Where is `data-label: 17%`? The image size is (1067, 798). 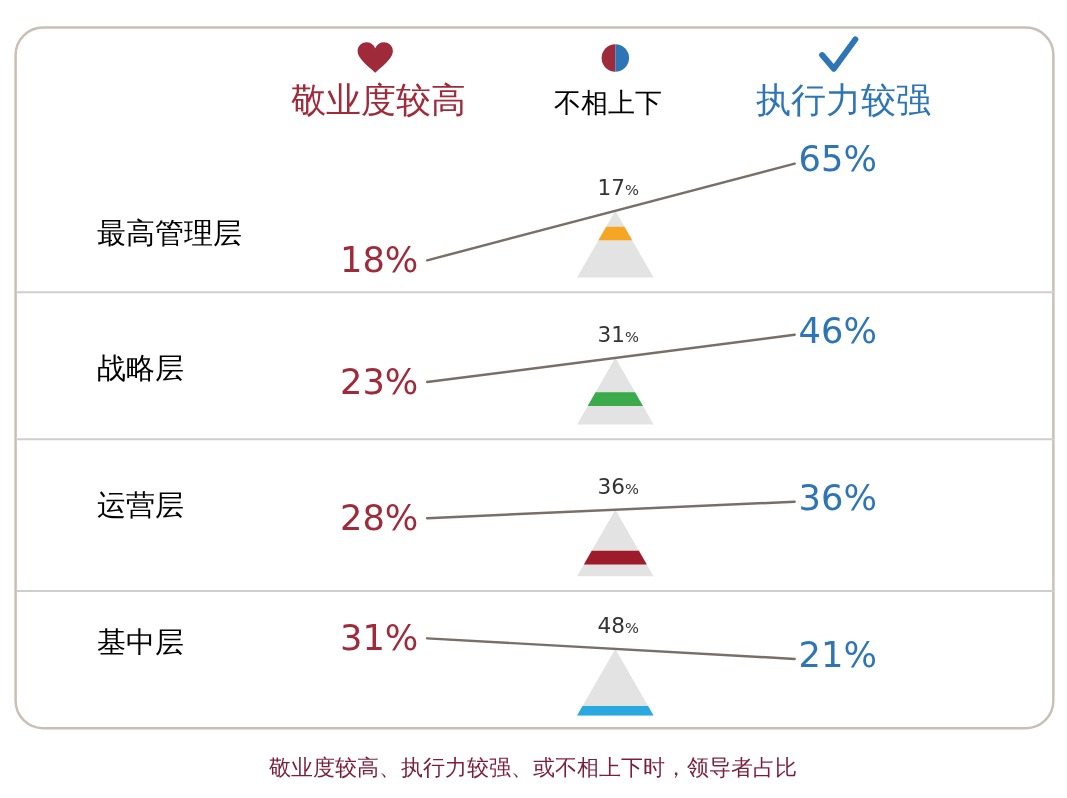 data-label: 17% is located at coordinates (618, 188).